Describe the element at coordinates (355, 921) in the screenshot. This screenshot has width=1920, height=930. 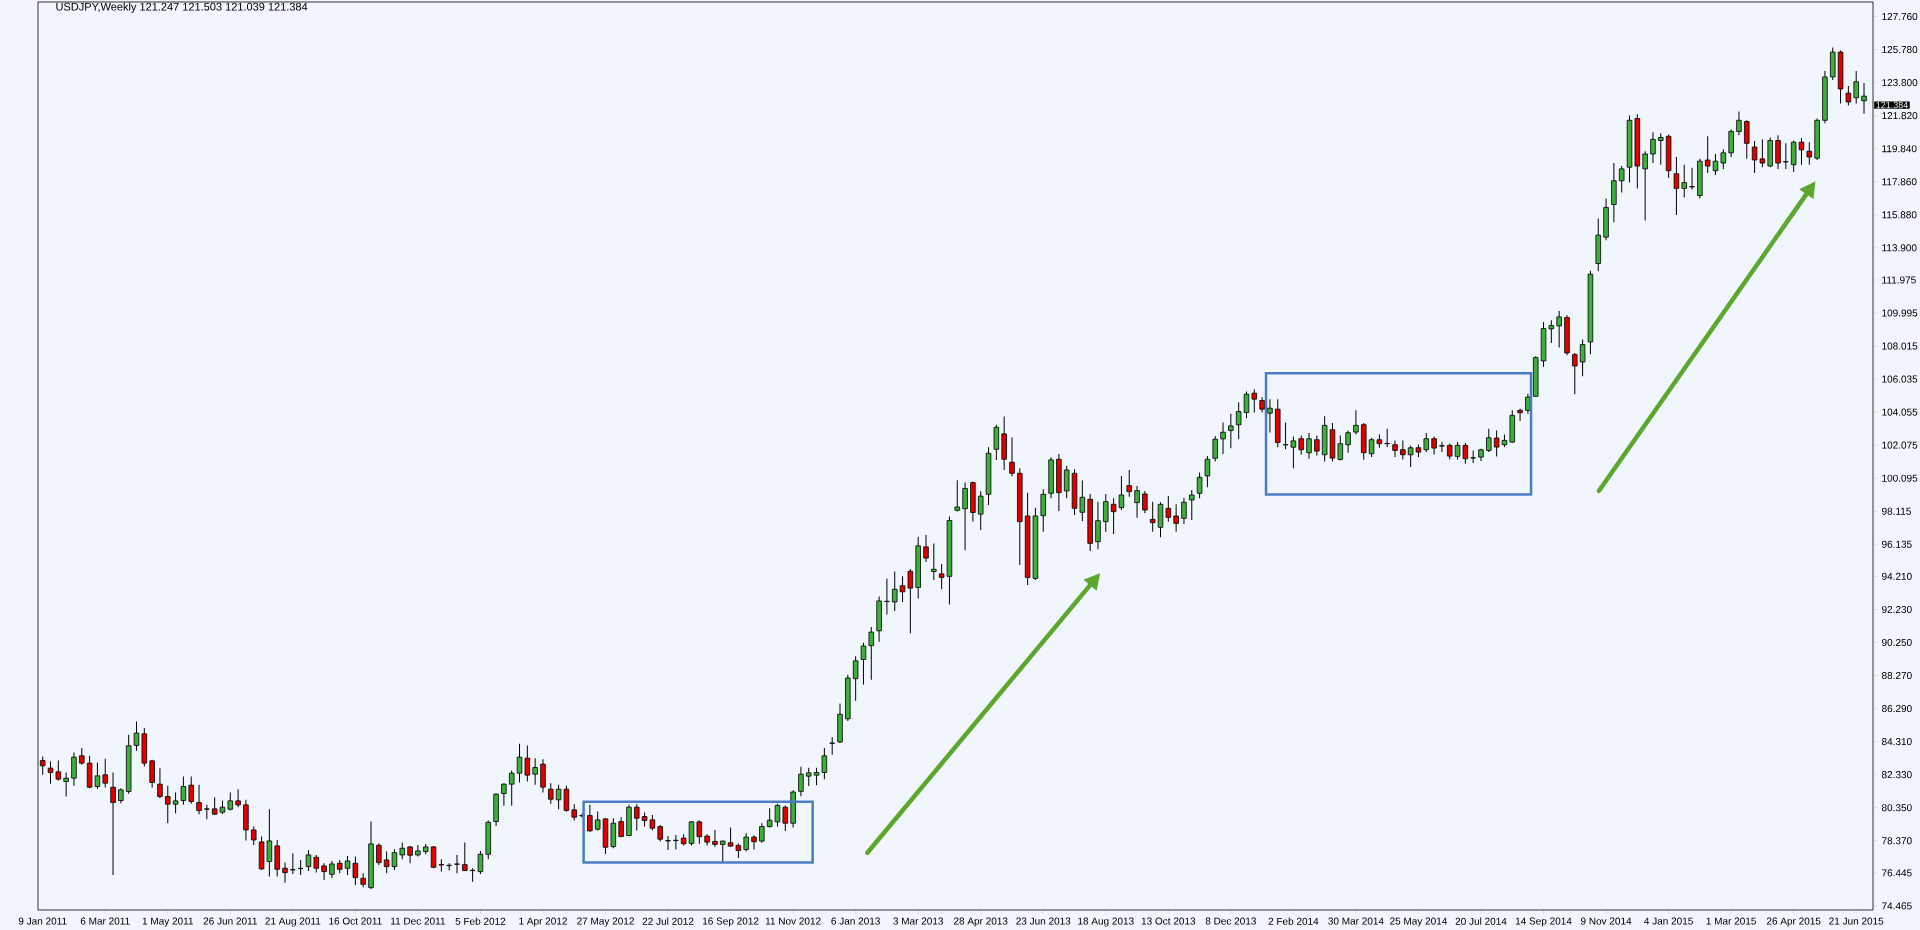
I see `x-tick-label: 16 Oct 2011` at that location.